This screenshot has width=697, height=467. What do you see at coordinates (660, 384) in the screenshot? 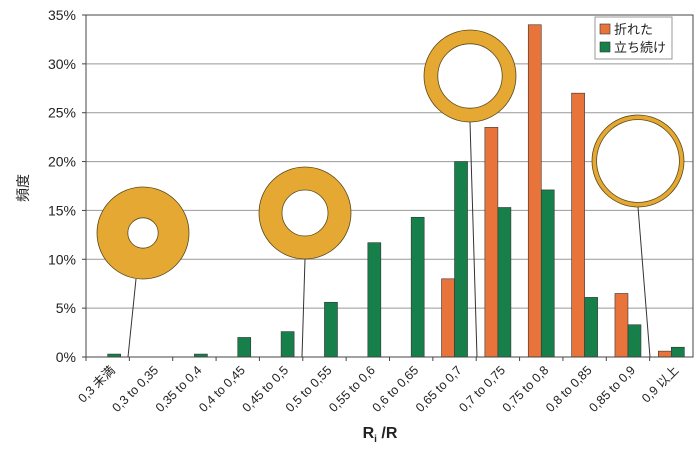
I see `x-tick-label: 0,9 以上` at bounding box center [660, 384].